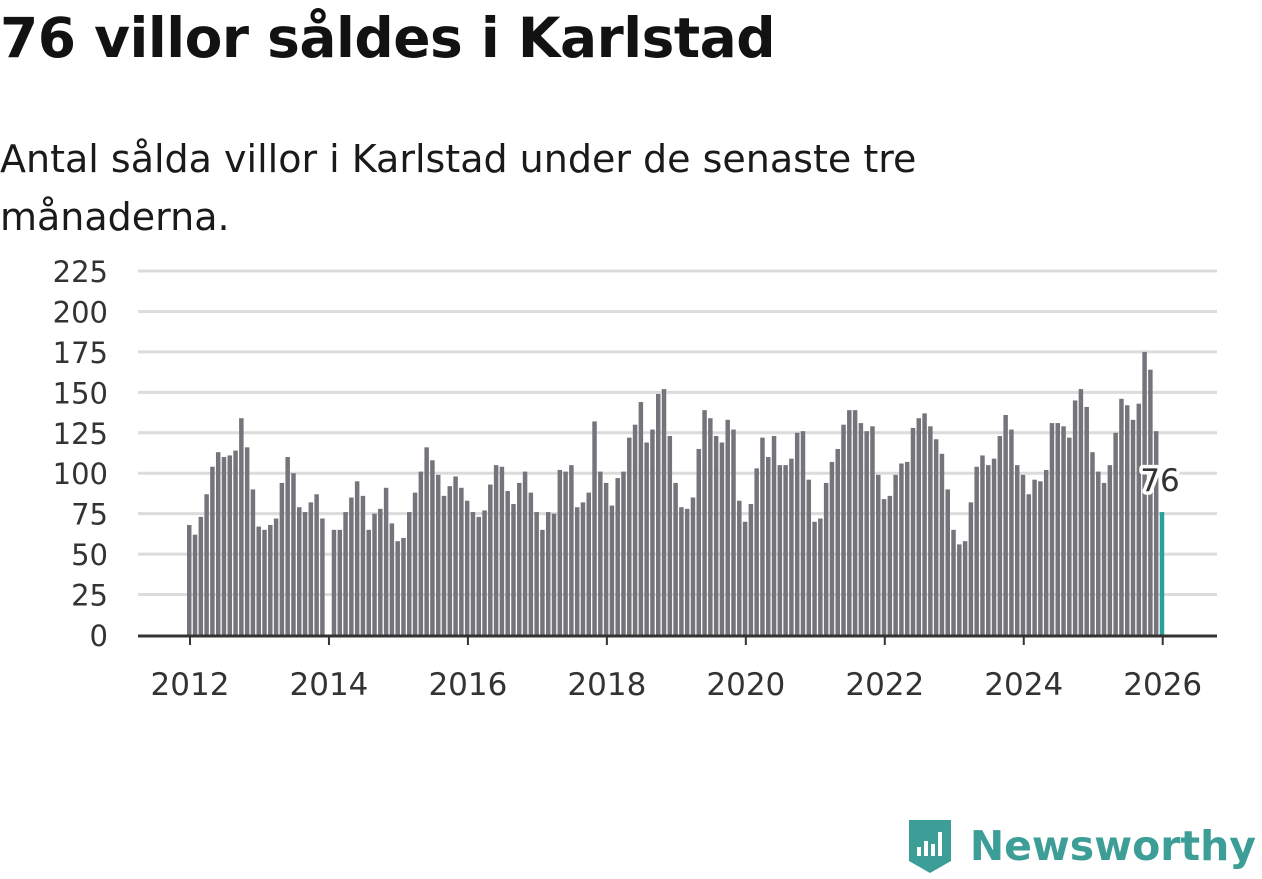 The width and height of the screenshot is (1262, 879). I want to click on y-tick-label: 150, so click(80, 393).